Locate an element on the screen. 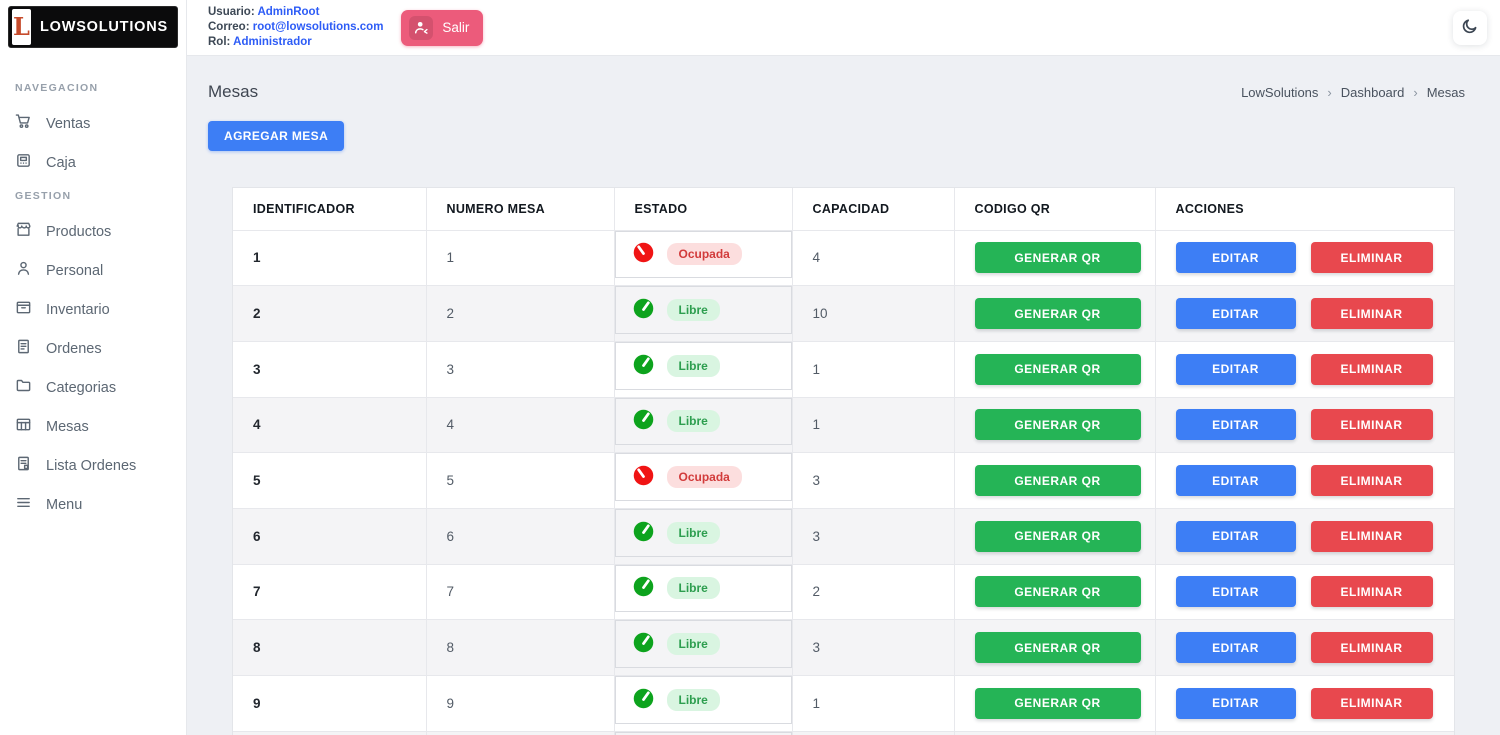  sidebar-item-productos: Productos is located at coordinates (93, 231).